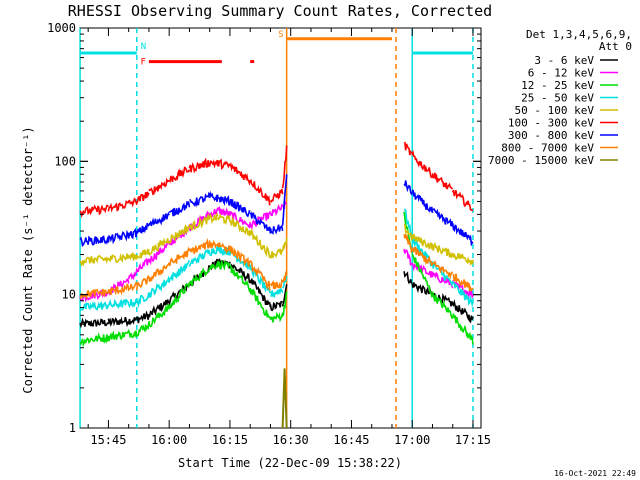 The image size is (640, 480). I want to click on legend-entry-label: 12 - 25 keV, so click(557, 85).